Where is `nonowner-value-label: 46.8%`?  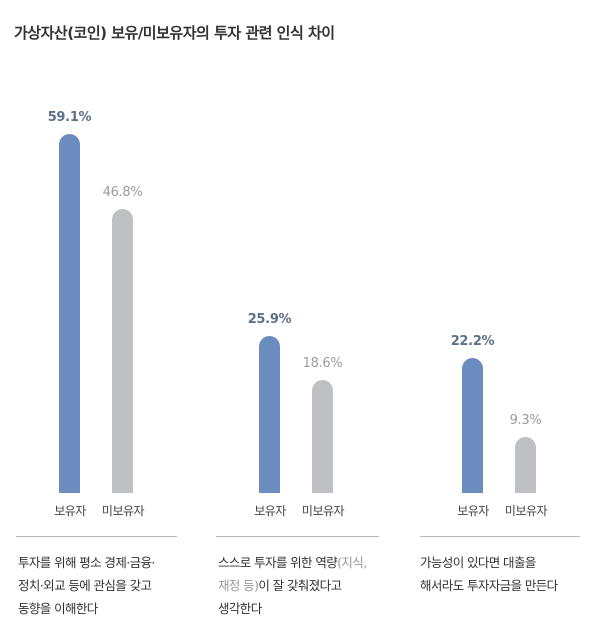 nonowner-value-label: 46.8% is located at coordinates (122, 192).